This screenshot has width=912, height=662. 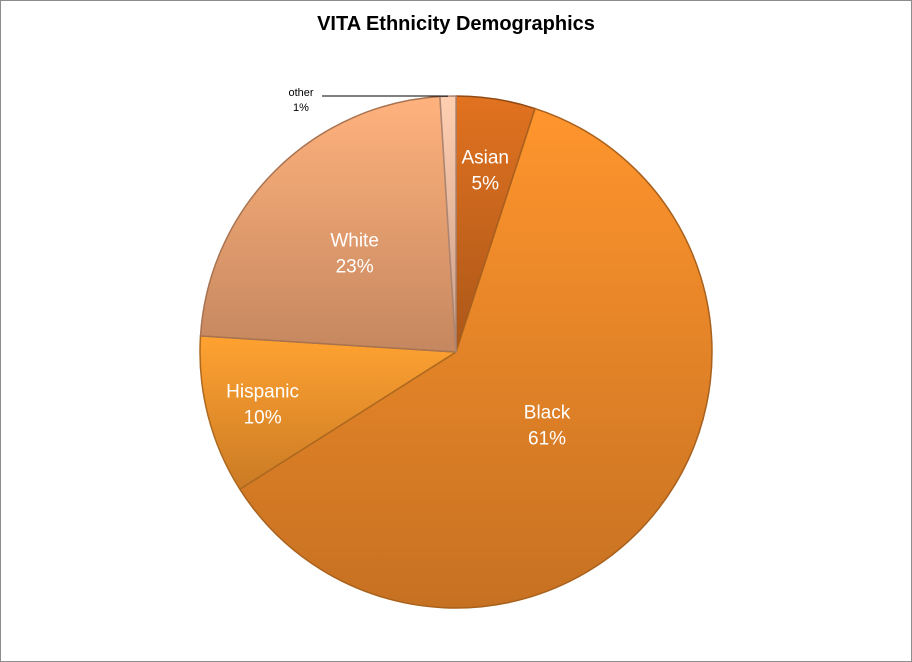 I want to click on slice-name-white: White, so click(x=354, y=241).